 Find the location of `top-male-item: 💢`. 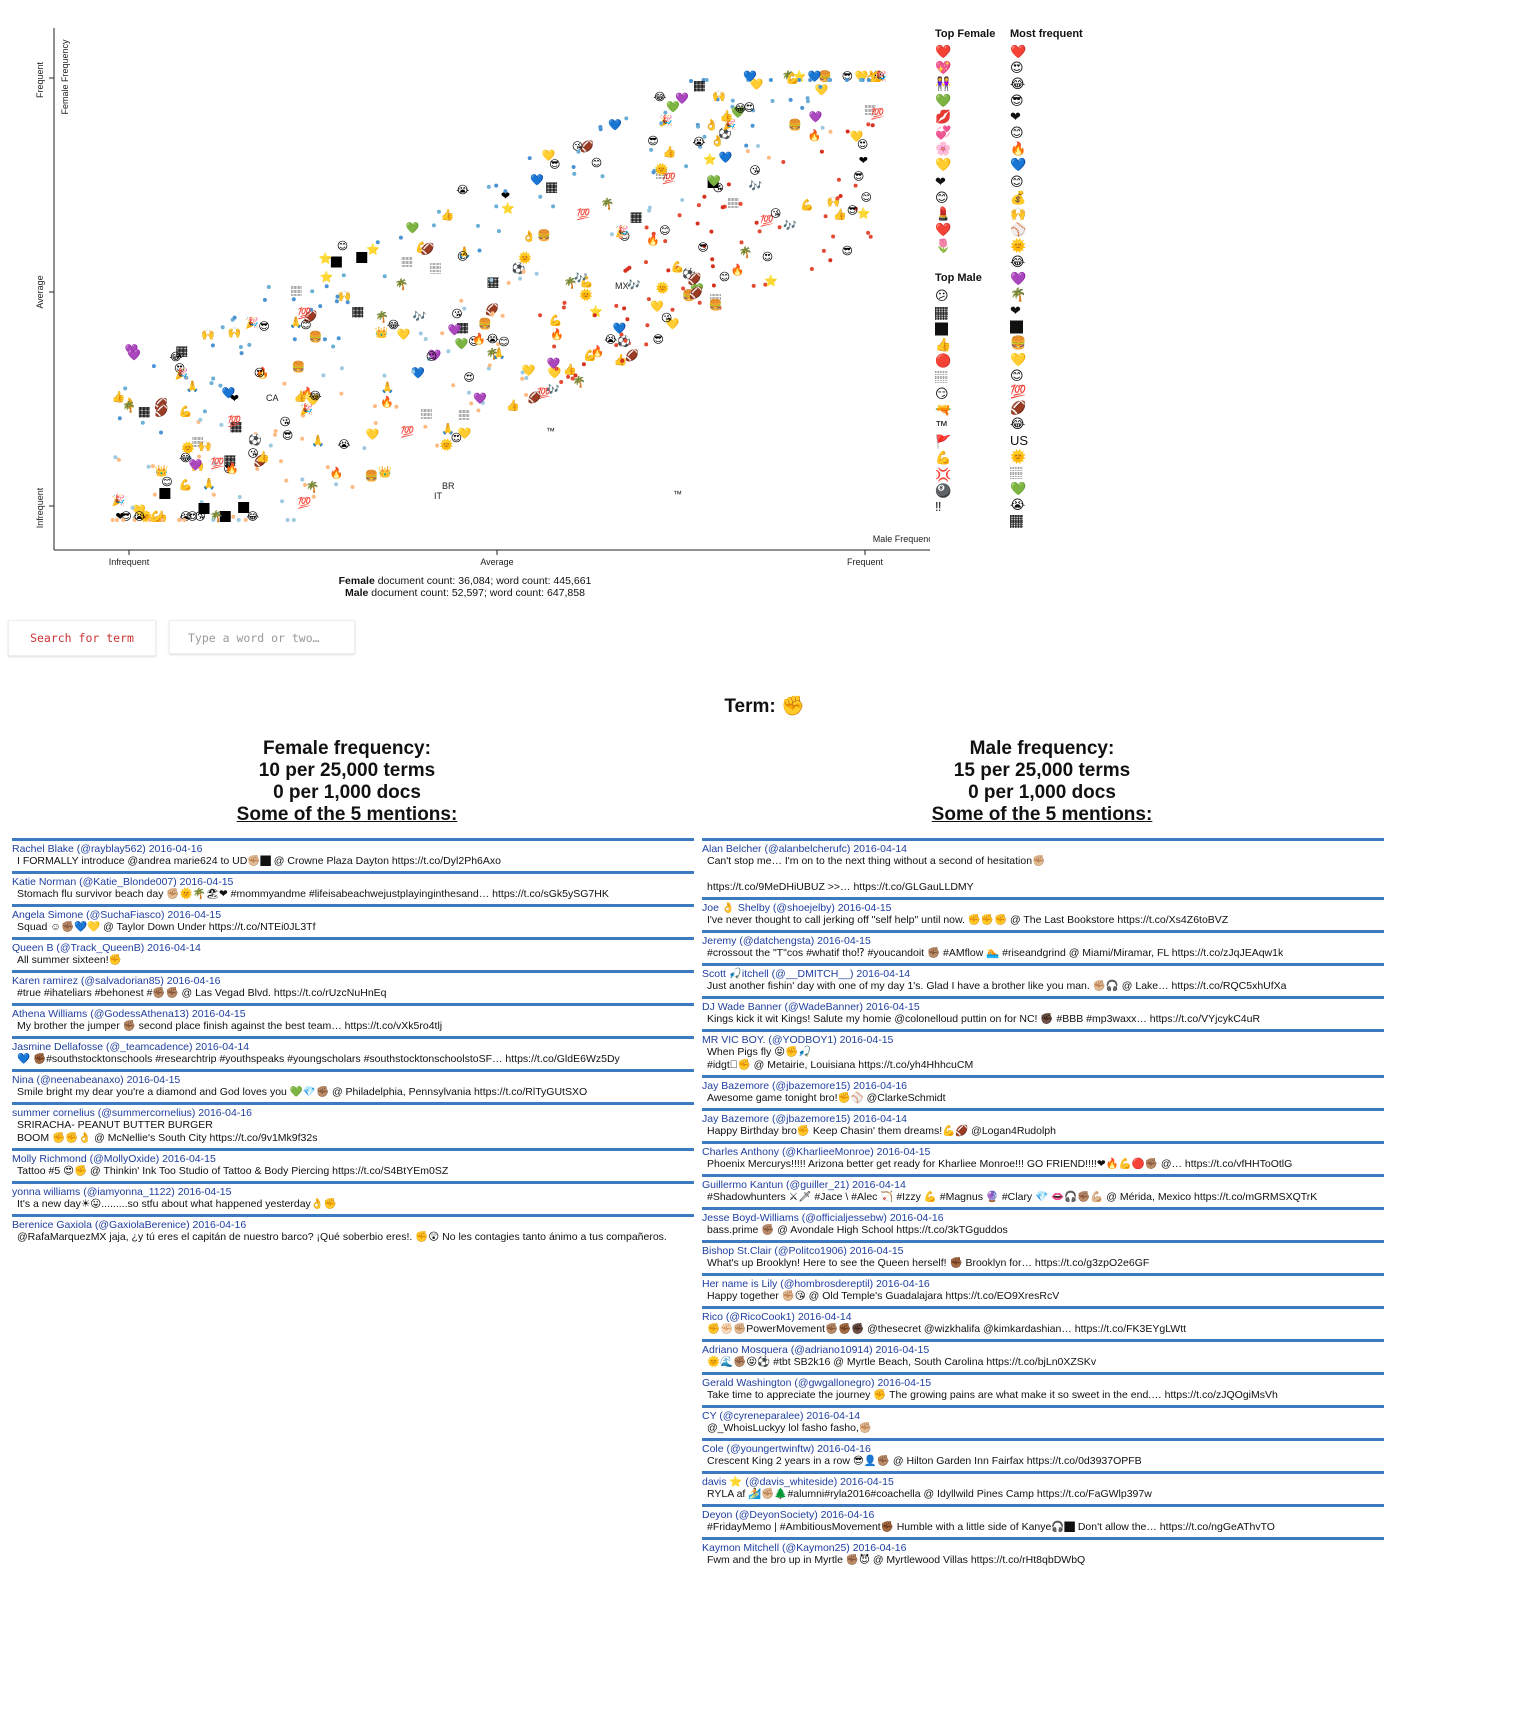

top-male-item: 💢 is located at coordinates (943, 474).